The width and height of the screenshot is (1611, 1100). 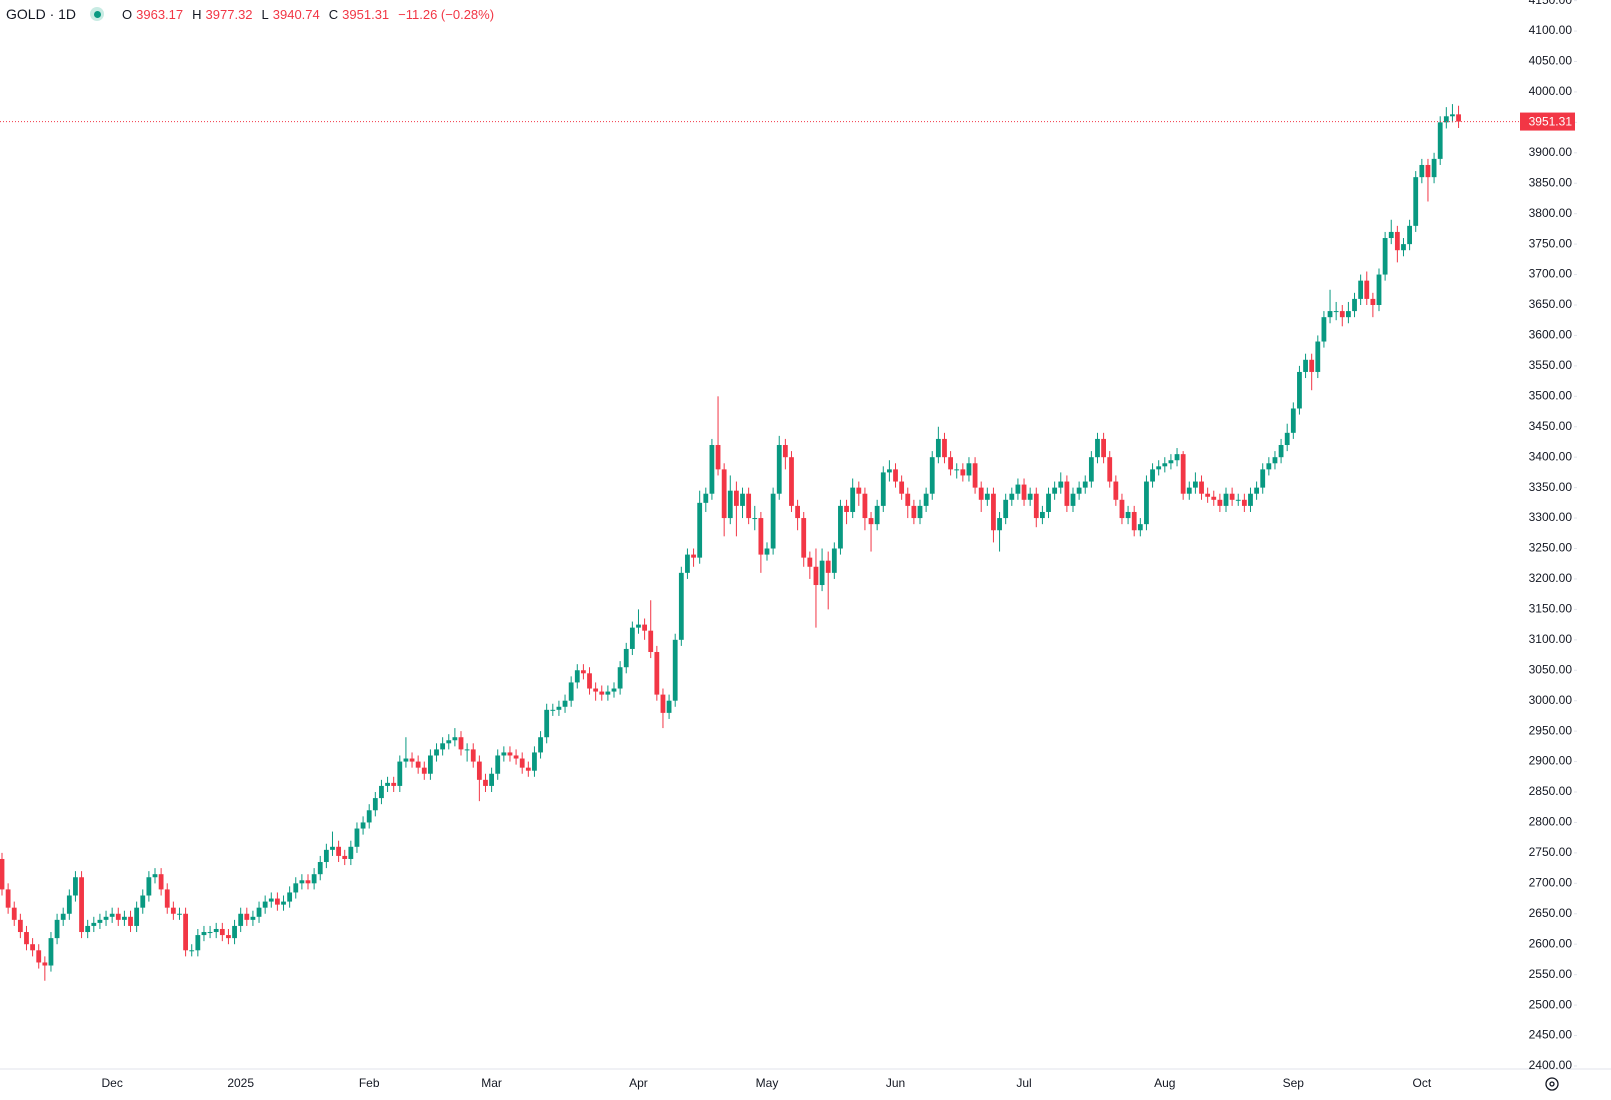 I want to click on x-tick-label: Feb, so click(x=369, y=1083).